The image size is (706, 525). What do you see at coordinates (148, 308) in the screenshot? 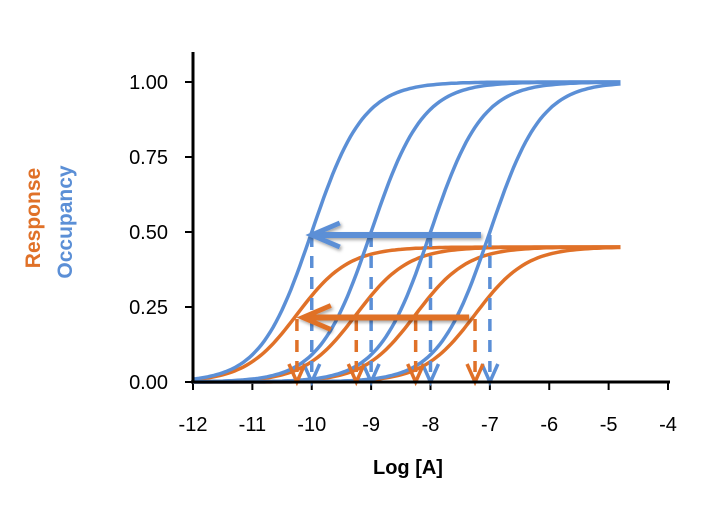
I see `y-tick-label: 0.25` at bounding box center [148, 308].